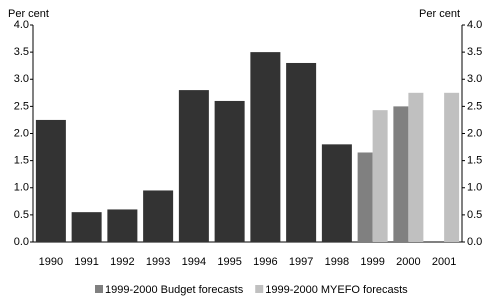 The width and height of the screenshot is (492, 303). What do you see at coordinates (122, 262) in the screenshot?
I see `x-tick-label: 1992` at bounding box center [122, 262].